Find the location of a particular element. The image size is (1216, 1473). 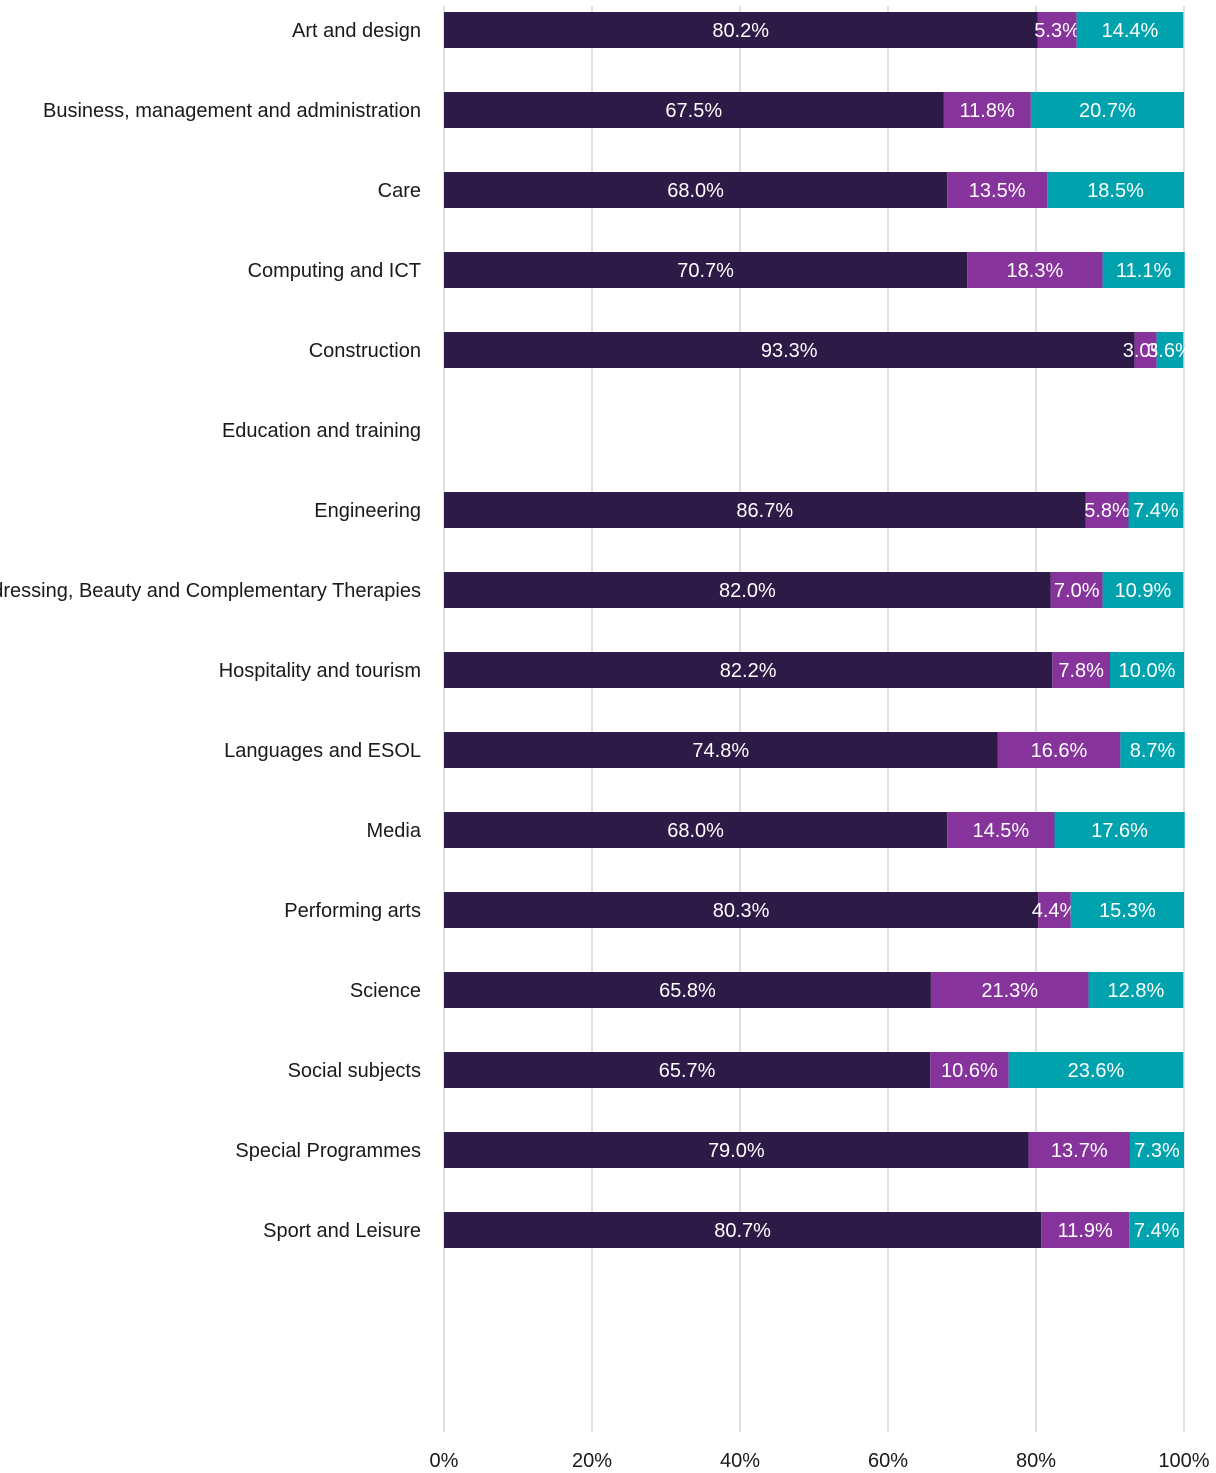

data-label: 7.8% is located at coordinates (1081, 671).